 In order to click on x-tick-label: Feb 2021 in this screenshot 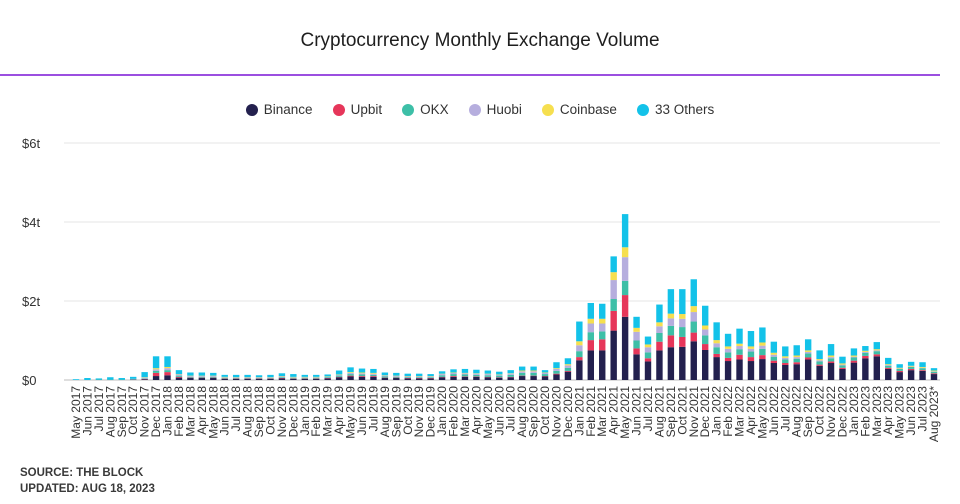, I will do `click(591, 411)`.